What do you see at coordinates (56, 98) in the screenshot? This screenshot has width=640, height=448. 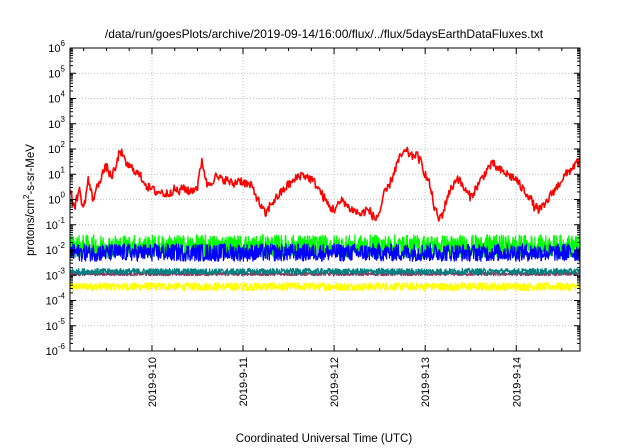 I see `y-tick-label: 10⁴` at bounding box center [56, 98].